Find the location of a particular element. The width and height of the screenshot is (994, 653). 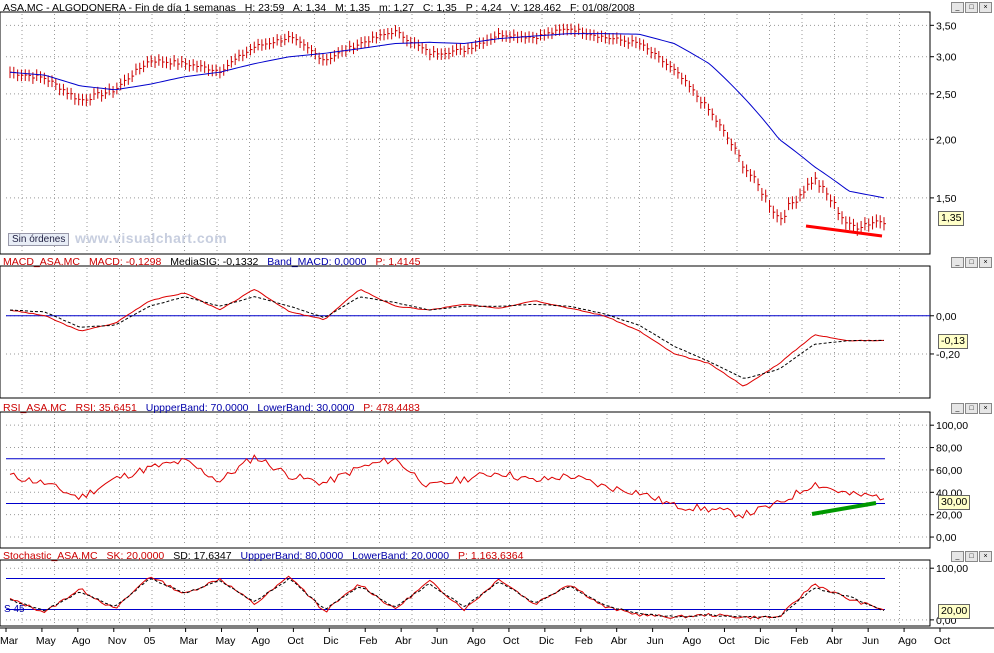

stoch-sd-line is located at coordinates (447, 597).